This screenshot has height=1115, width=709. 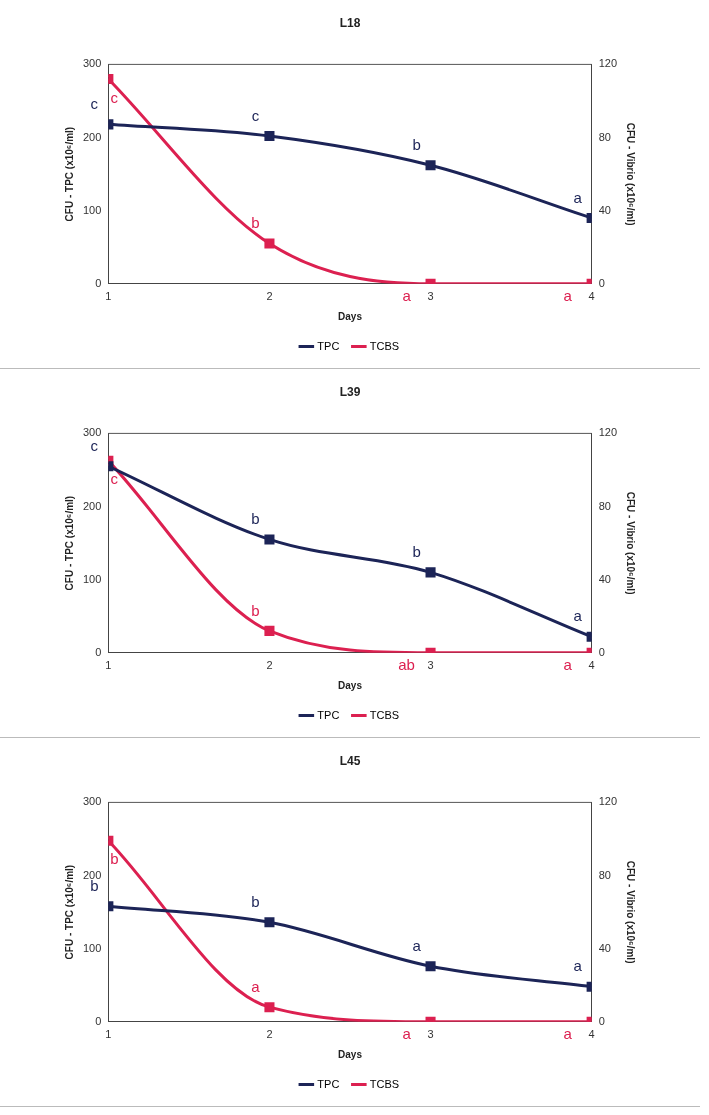 What do you see at coordinates (350, 391) in the screenshot?
I see `chart-title: L39` at bounding box center [350, 391].